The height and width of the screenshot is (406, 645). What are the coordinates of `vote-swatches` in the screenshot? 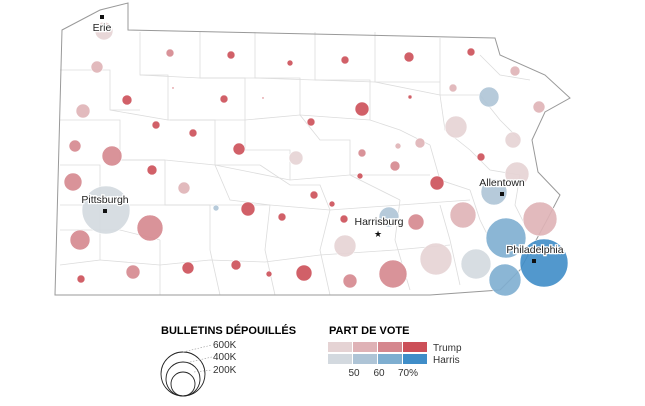 It's located at (377, 353).